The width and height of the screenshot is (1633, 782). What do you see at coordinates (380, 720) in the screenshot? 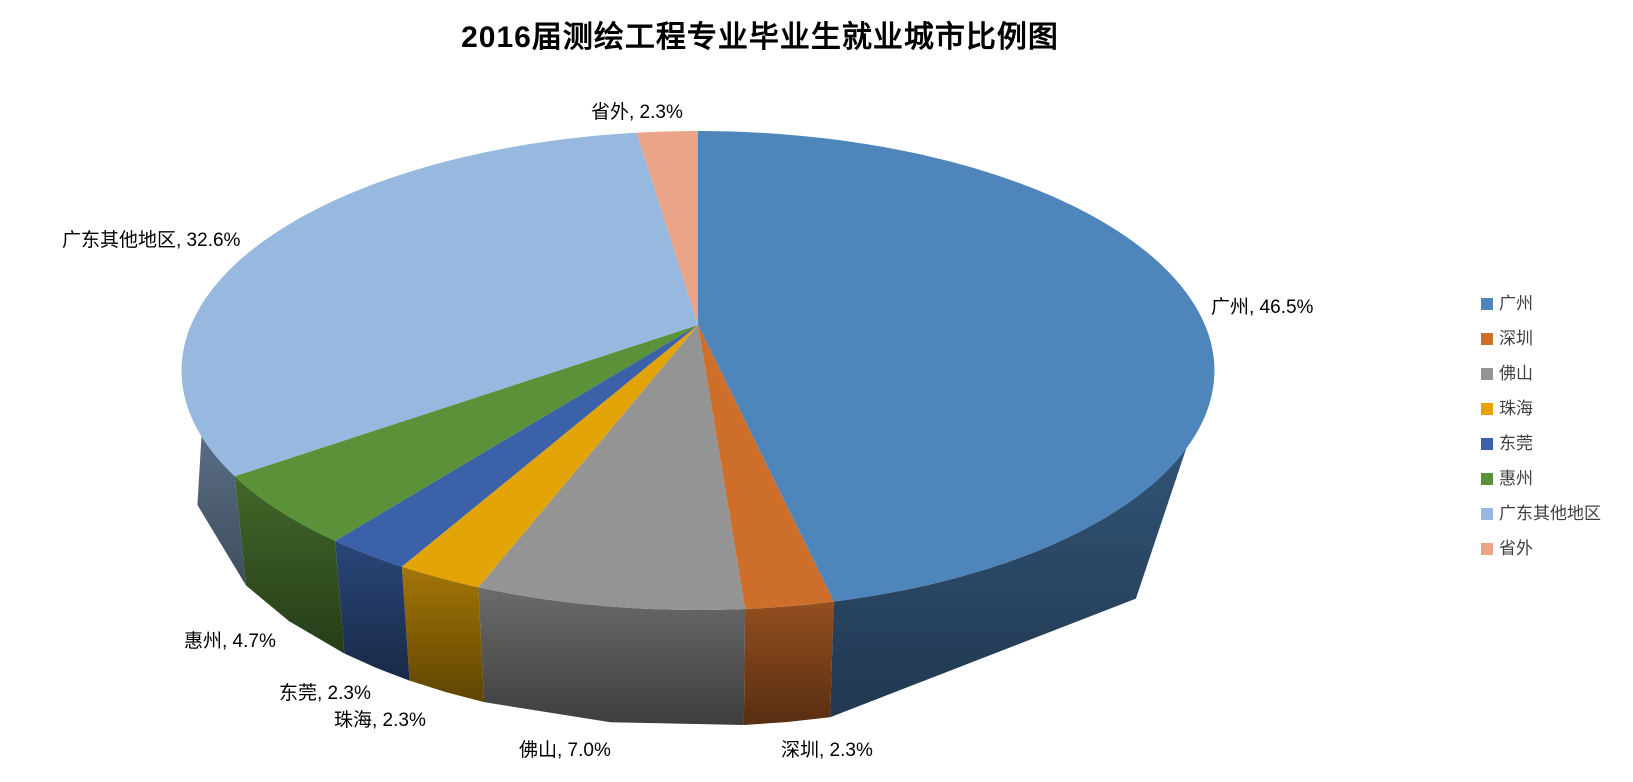
I see `pie-data-label-3: 珠海, 2.3%` at bounding box center [380, 720].